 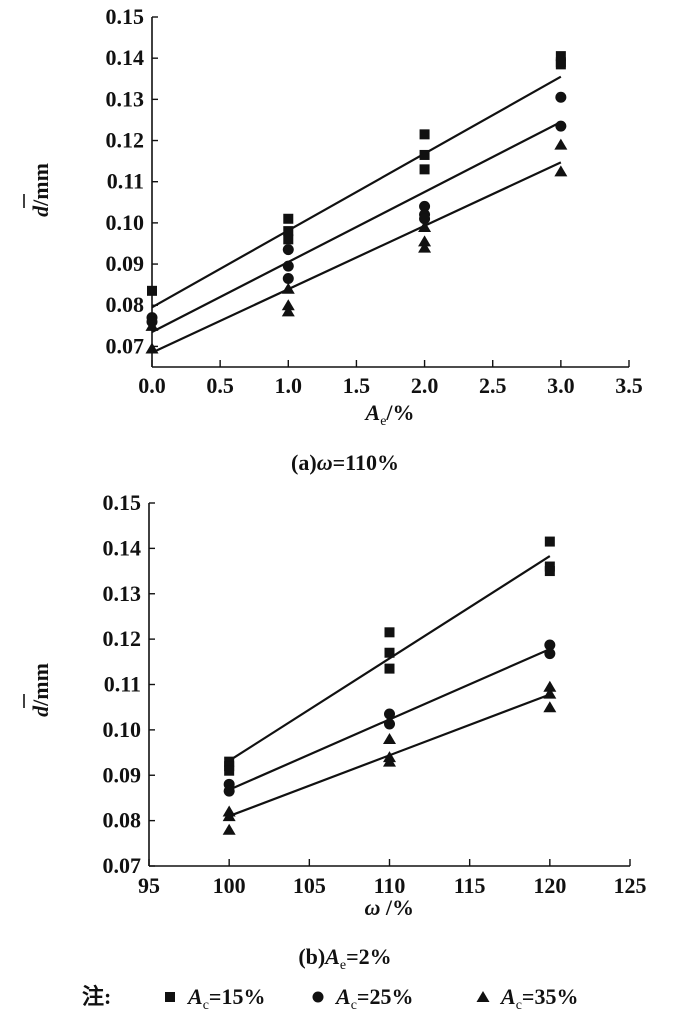 What do you see at coordinates (330, 998) in the screenshot?
I see `legend: 注: Ac=15% Ac=25% Ac=35%` at bounding box center [330, 998].